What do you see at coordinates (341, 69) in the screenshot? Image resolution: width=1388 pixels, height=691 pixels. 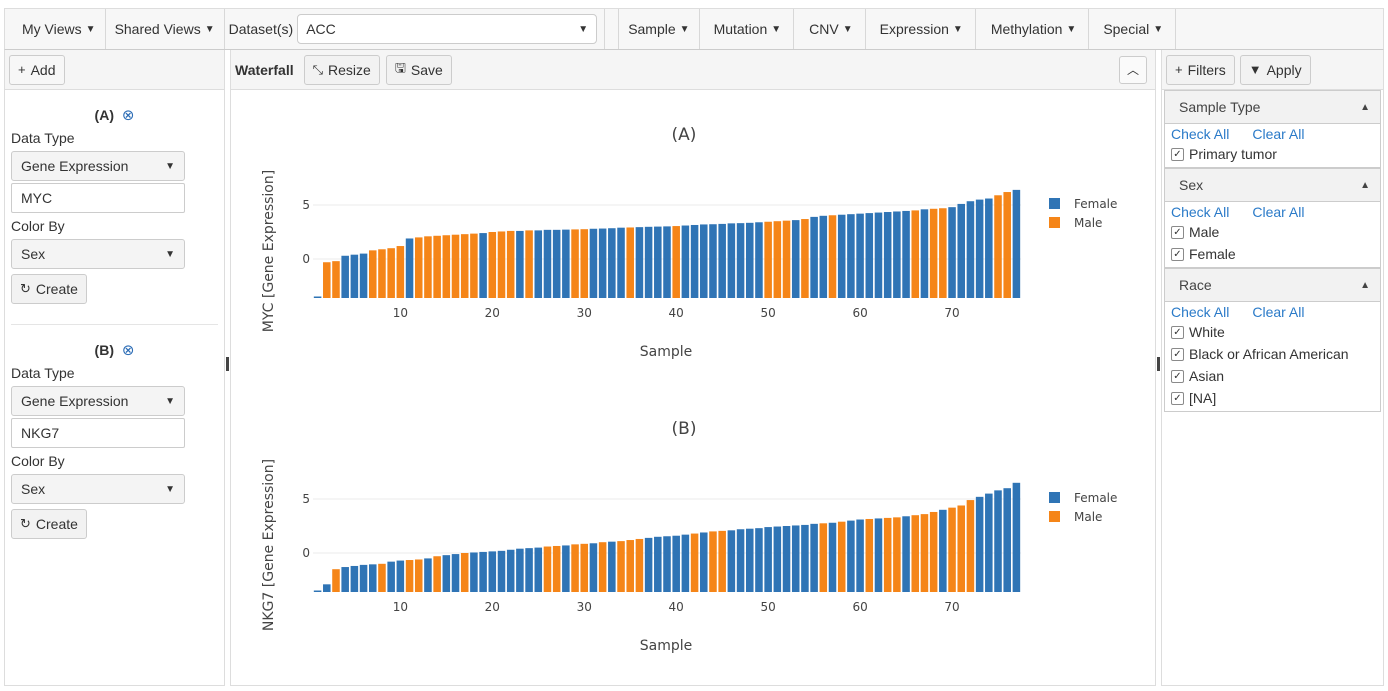 I see `resize-button: ⤡ Resize` at bounding box center [341, 69].